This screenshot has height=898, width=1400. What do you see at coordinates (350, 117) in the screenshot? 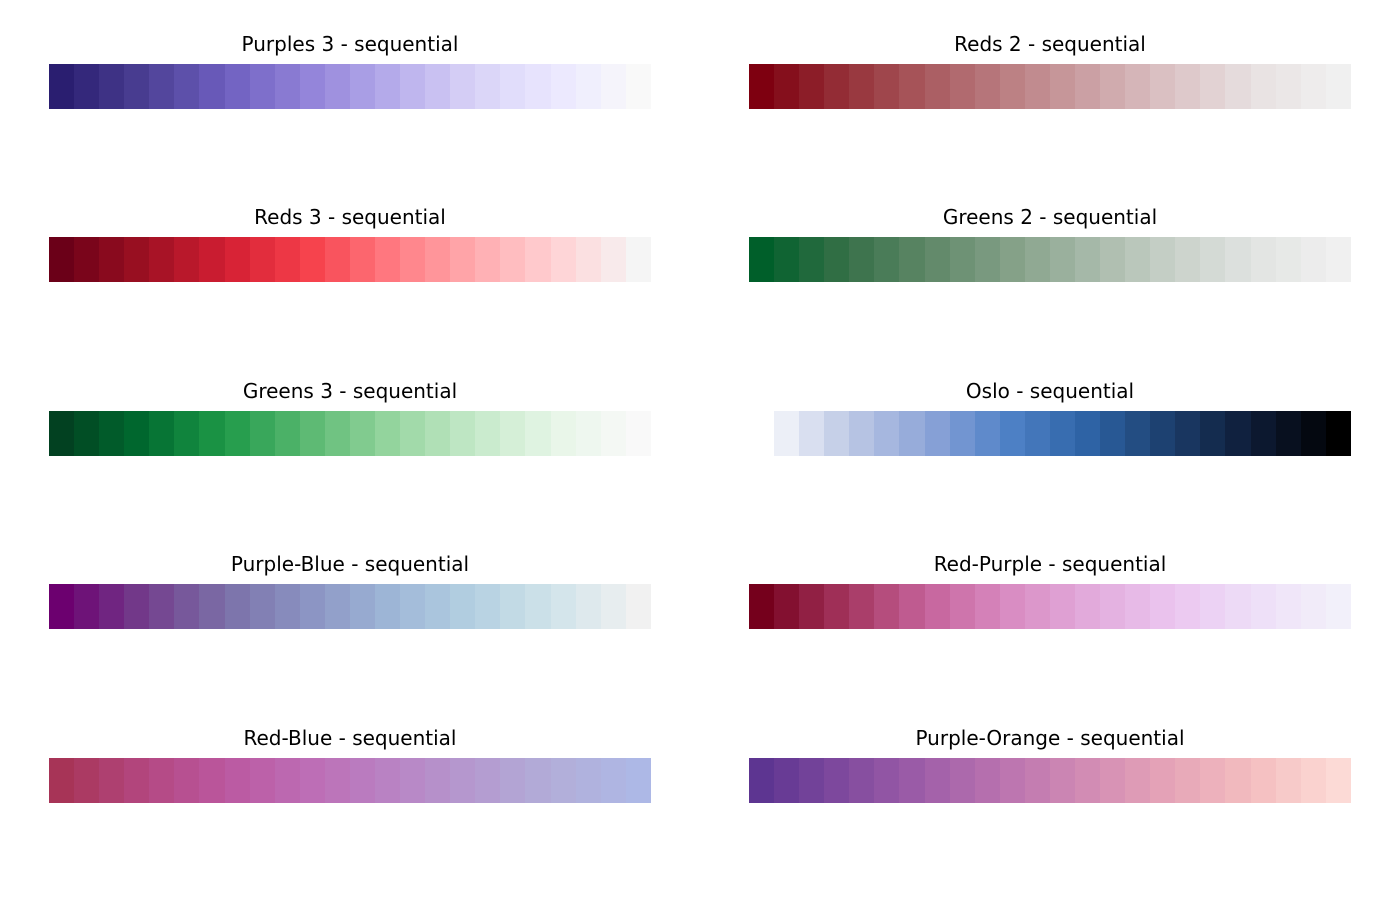
I see `palette-panel: Purples 3 - sequential` at bounding box center [350, 117].